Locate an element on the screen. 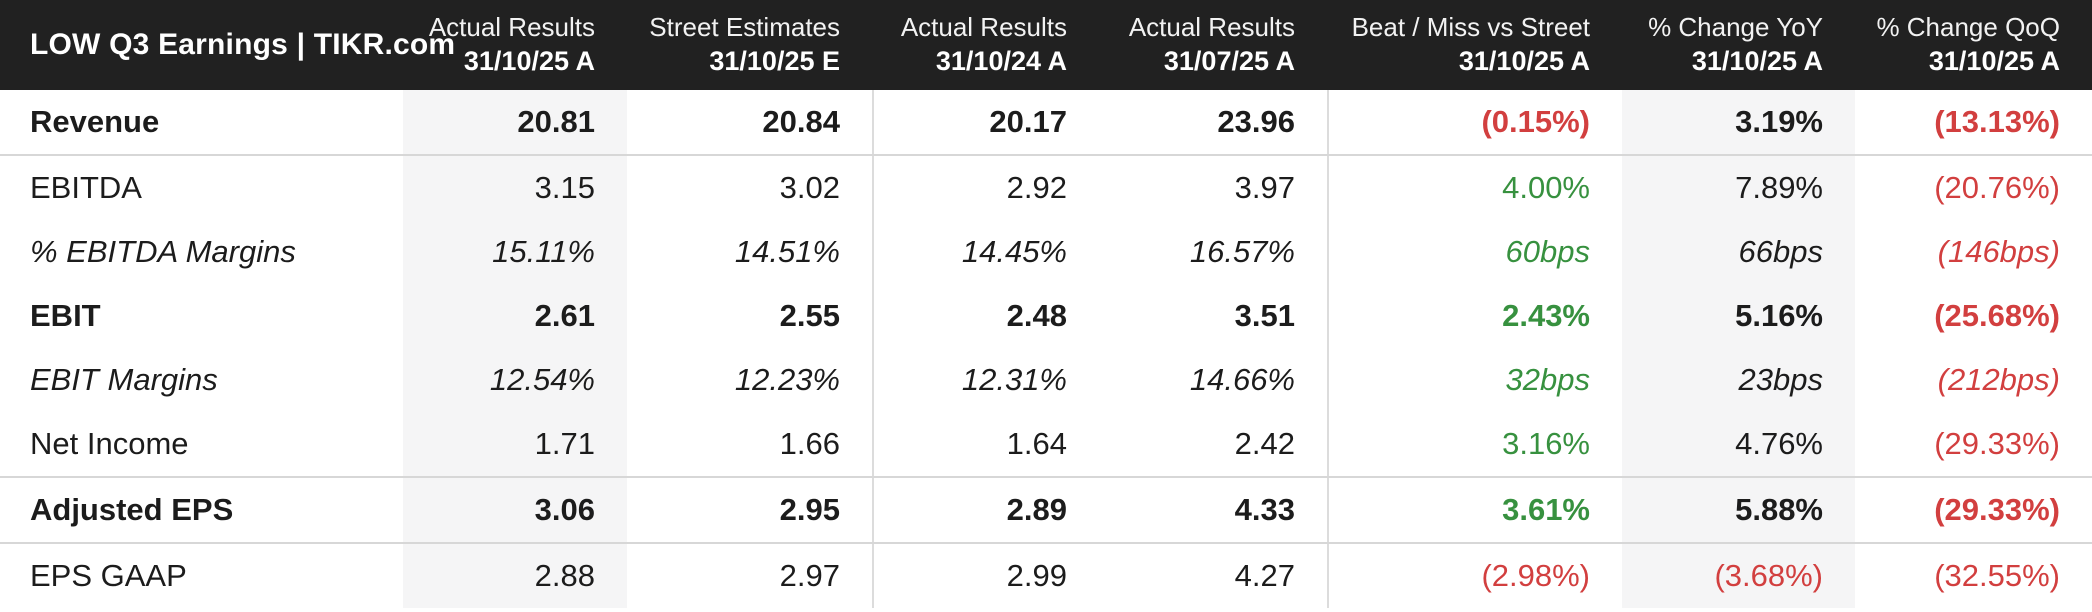 The height and width of the screenshot is (612, 2092). value-cell: 32bps is located at coordinates (1474, 380).